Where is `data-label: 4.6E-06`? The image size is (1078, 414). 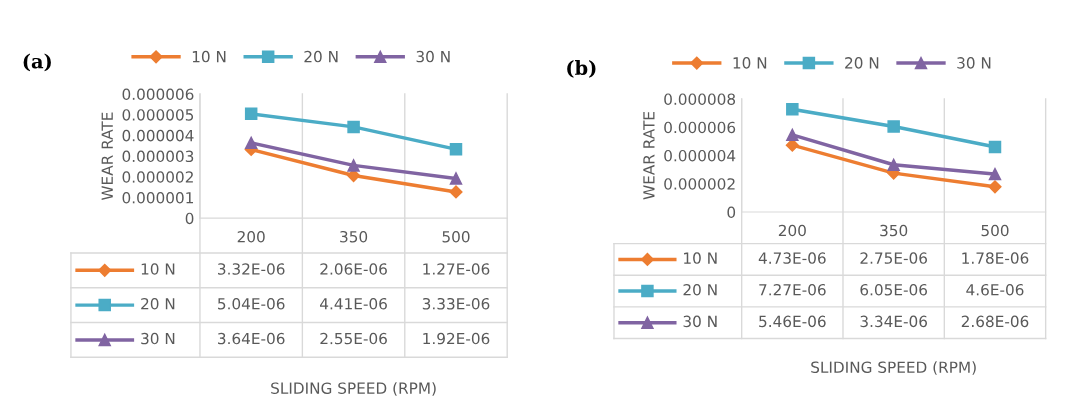
data-label: 4.6E-06 is located at coordinates (995, 289).